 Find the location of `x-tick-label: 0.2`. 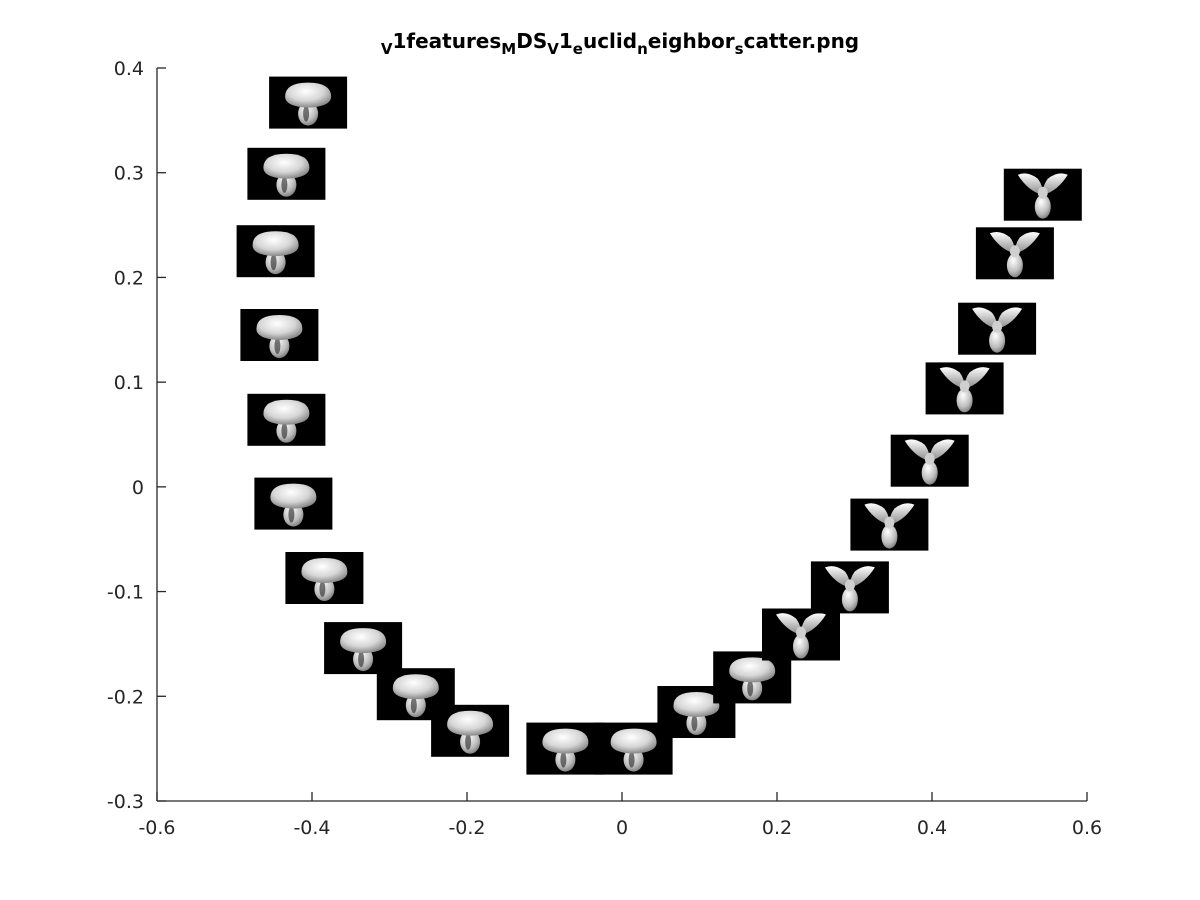

x-tick-label: 0.2 is located at coordinates (777, 828).